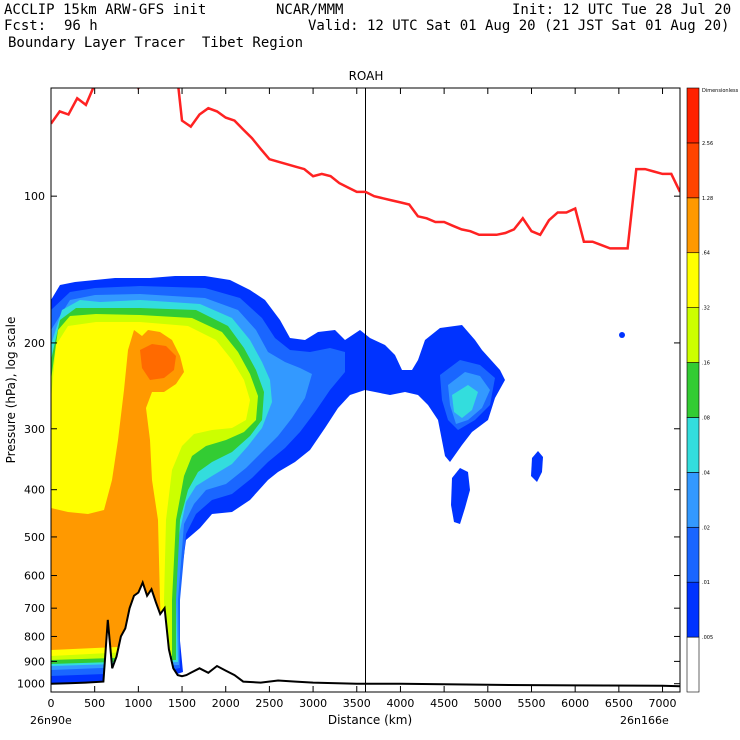 This screenshot has height=740, width=740. I want to click on colorbar-level-label: .02, so click(706, 528).